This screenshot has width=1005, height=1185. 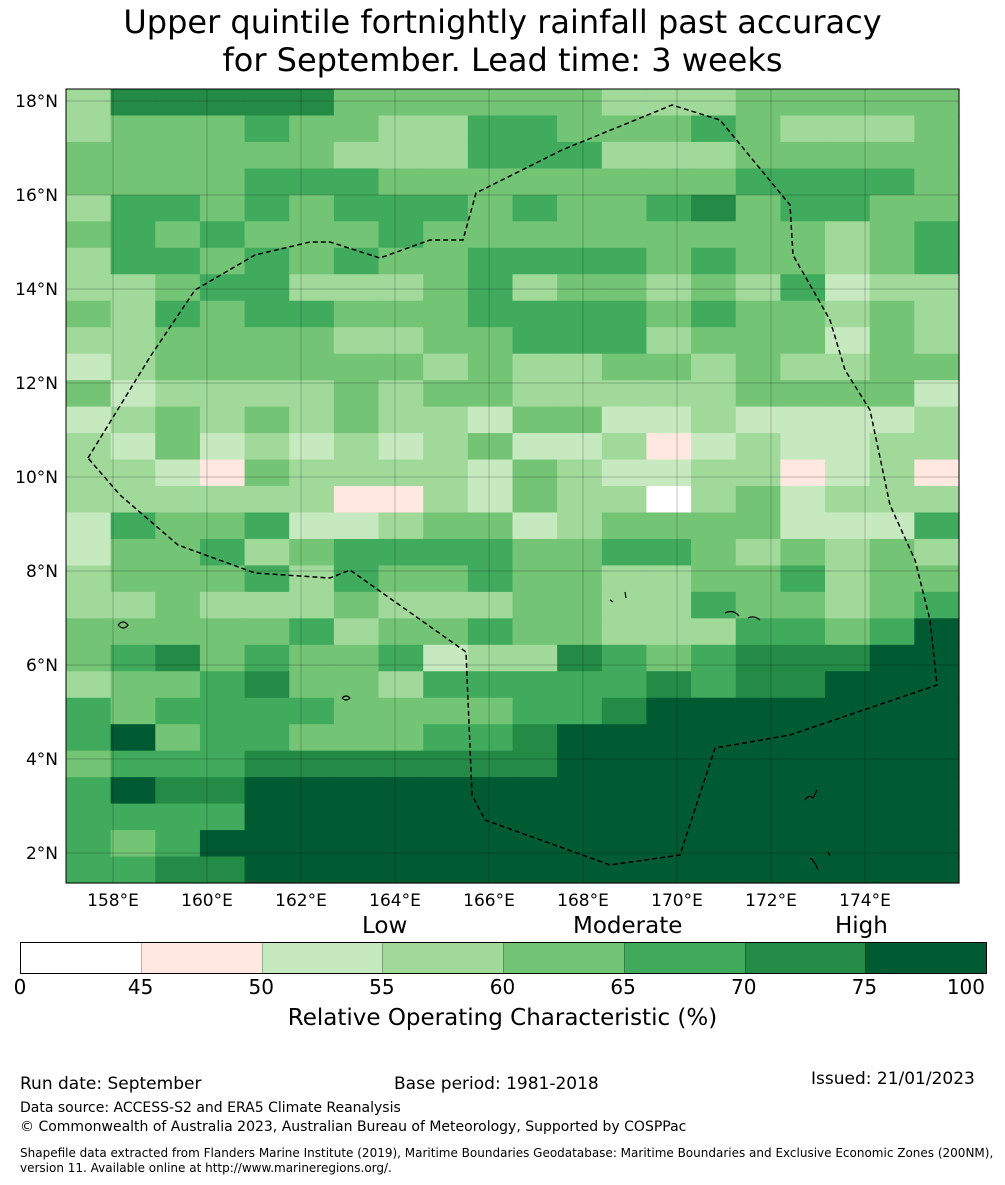 What do you see at coordinates (864, 987) in the screenshot?
I see `colorbar-tick-label: 75` at bounding box center [864, 987].